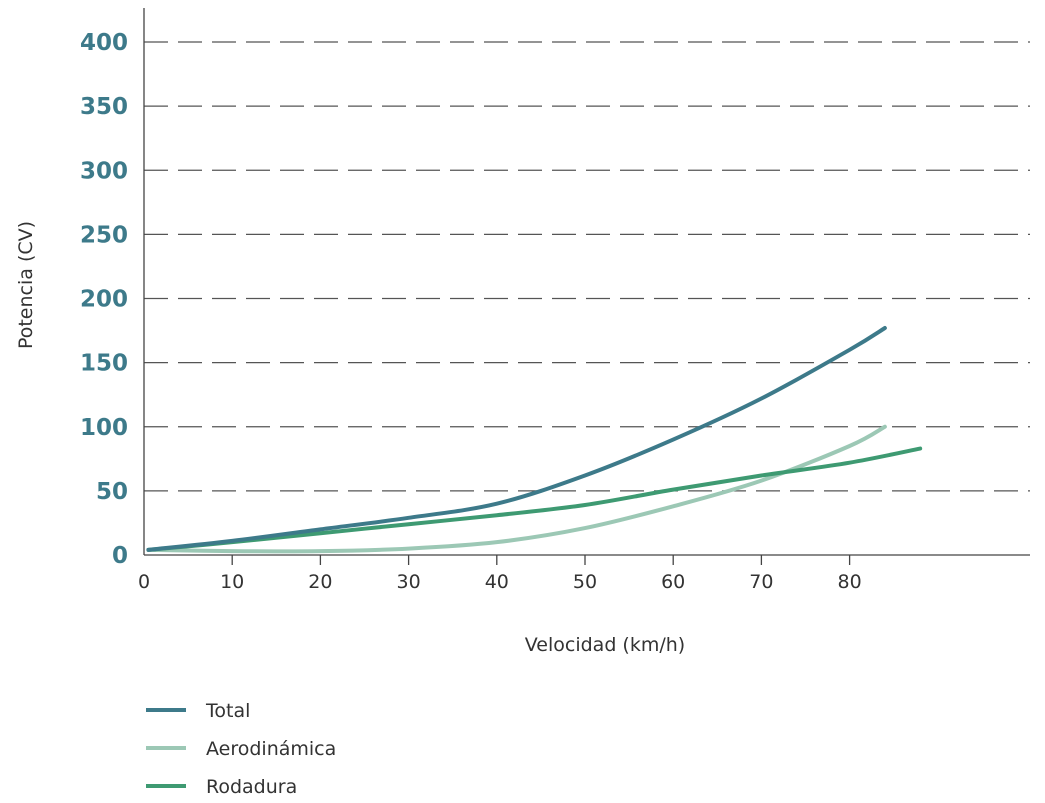 Image resolution: width=1045 pixels, height=803 pixels. What do you see at coordinates (409, 582) in the screenshot?
I see `x-tick-label: 30` at bounding box center [409, 582].